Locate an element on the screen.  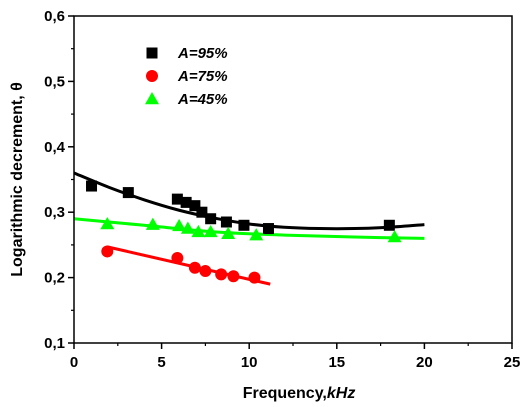
x-tick-label: 0 is located at coordinates (74, 362).